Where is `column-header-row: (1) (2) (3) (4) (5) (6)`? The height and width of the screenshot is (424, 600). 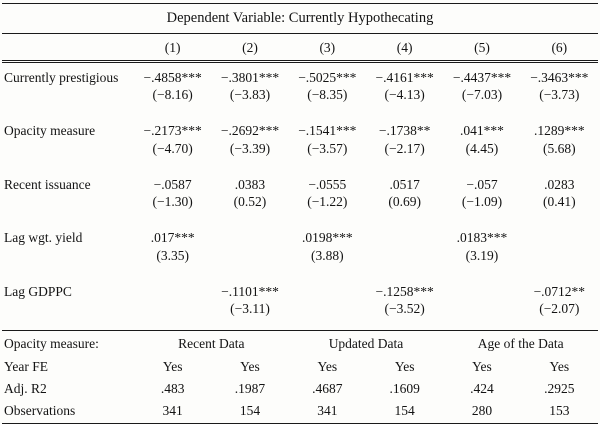
column-header-row: (1) (2) (3) (4) (5) (6) is located at coordinates (300, 48).